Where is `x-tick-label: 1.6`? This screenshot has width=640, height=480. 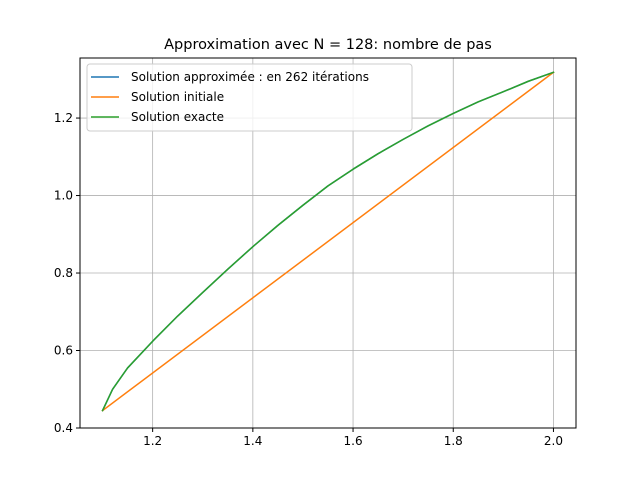 x-tick-label: 1.6 is located at coordinates (353, 441).